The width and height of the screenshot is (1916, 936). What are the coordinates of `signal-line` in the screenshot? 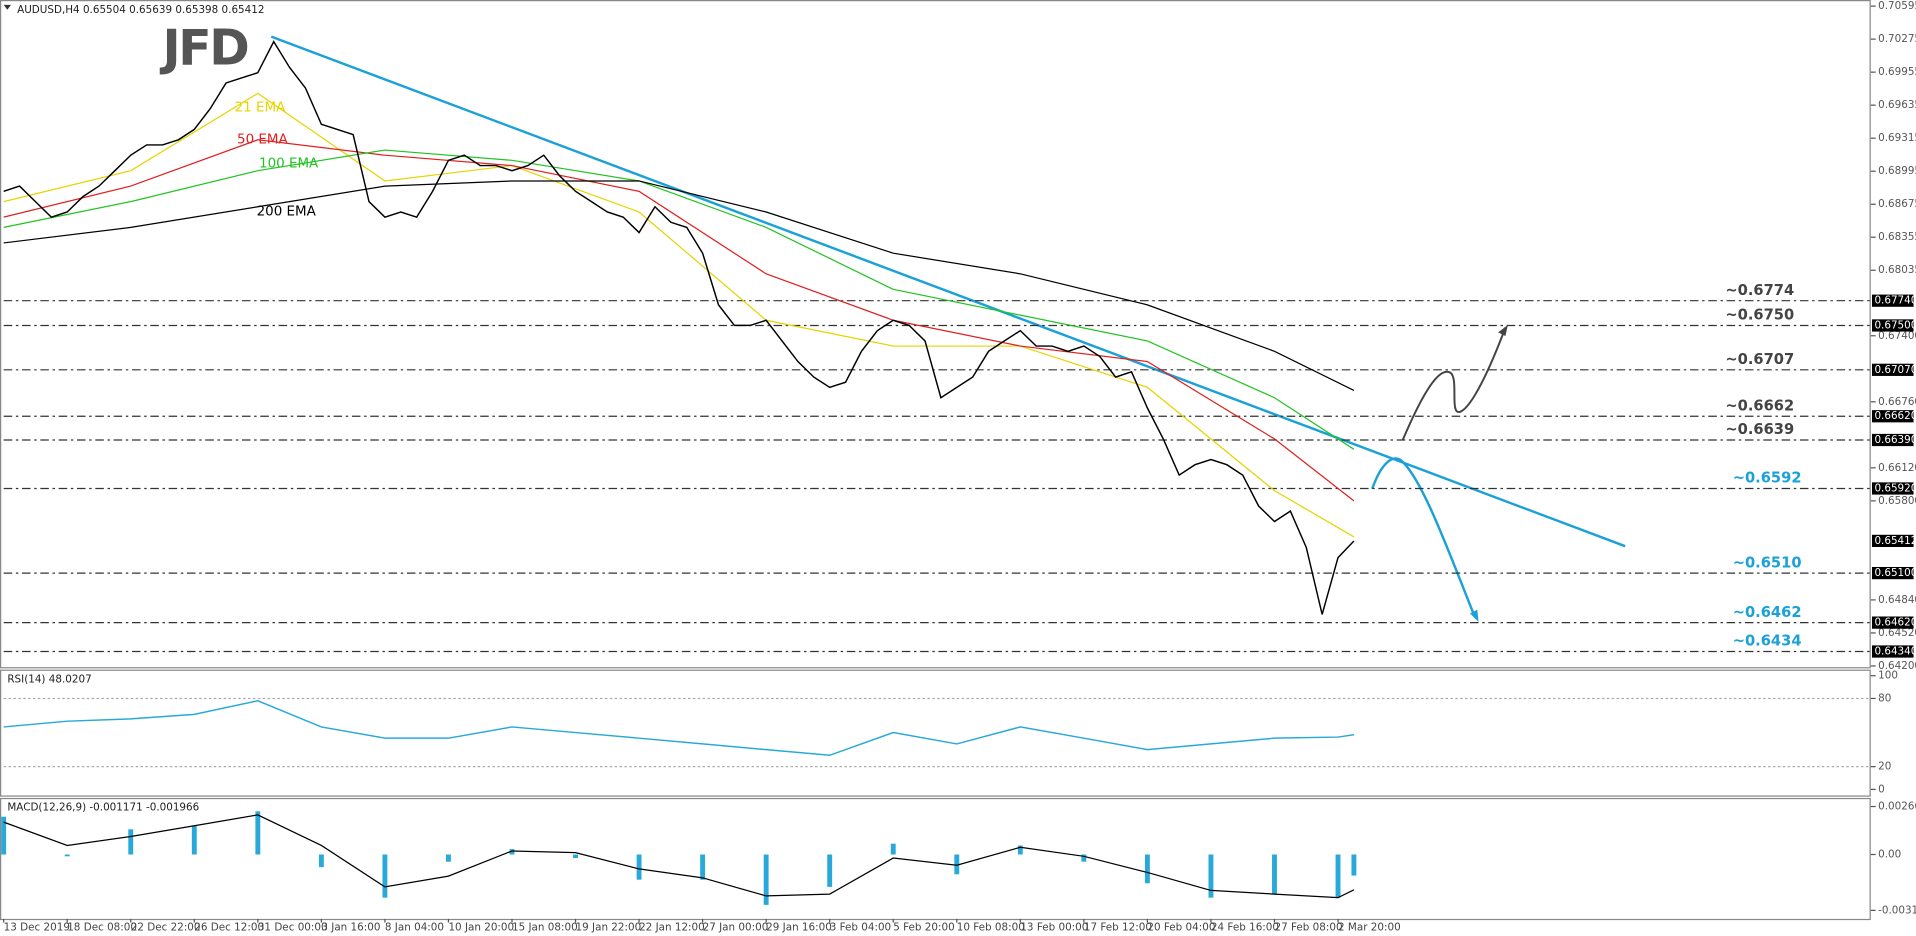 It's located at (679, 856).